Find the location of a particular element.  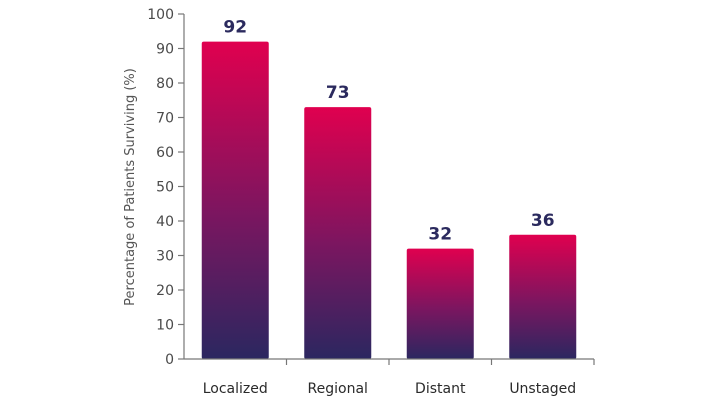

bar-value-label: 32 is located at coordinates (440, 235).